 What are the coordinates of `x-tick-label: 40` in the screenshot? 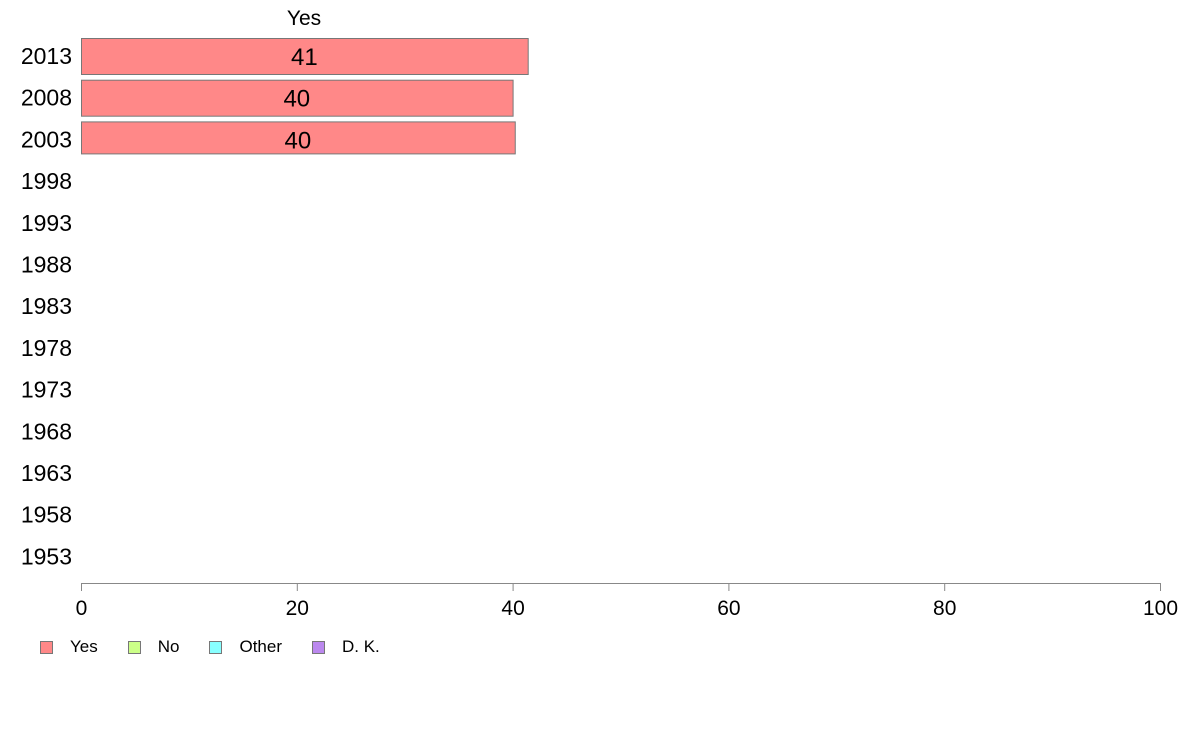 It's located at (512, 608).